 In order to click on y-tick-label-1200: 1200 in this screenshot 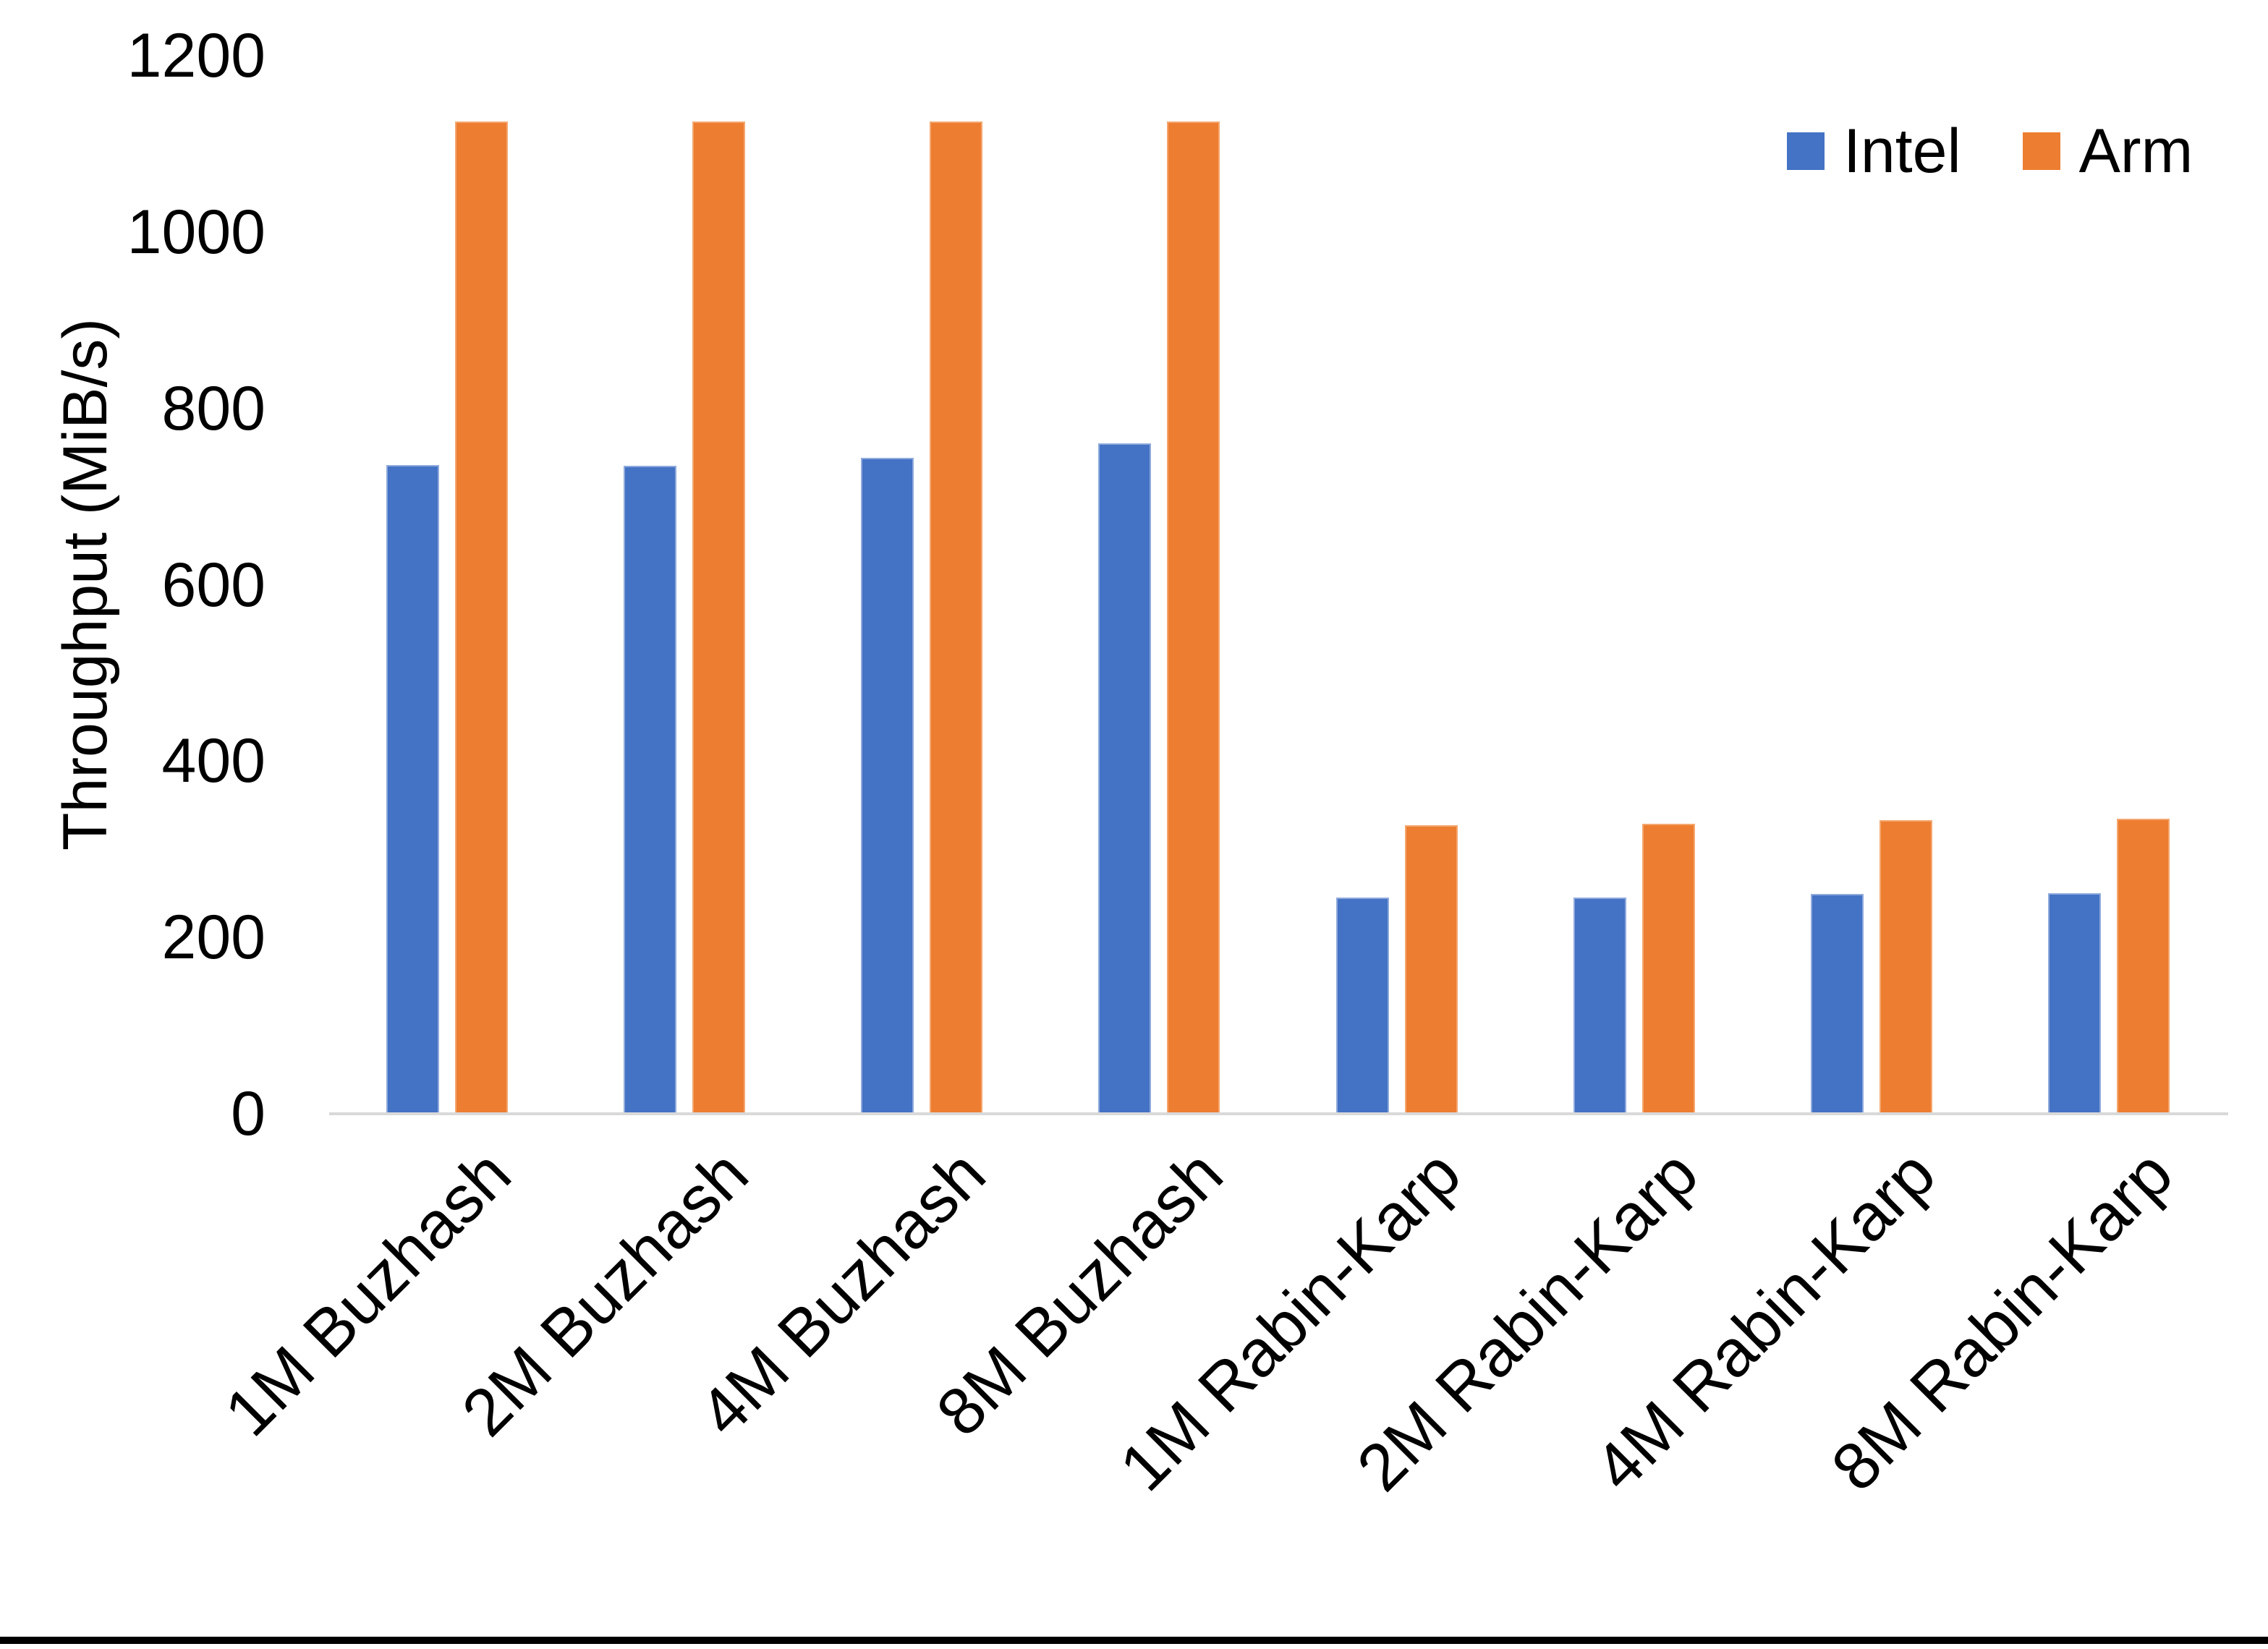, I will do `click(196, 55)`.